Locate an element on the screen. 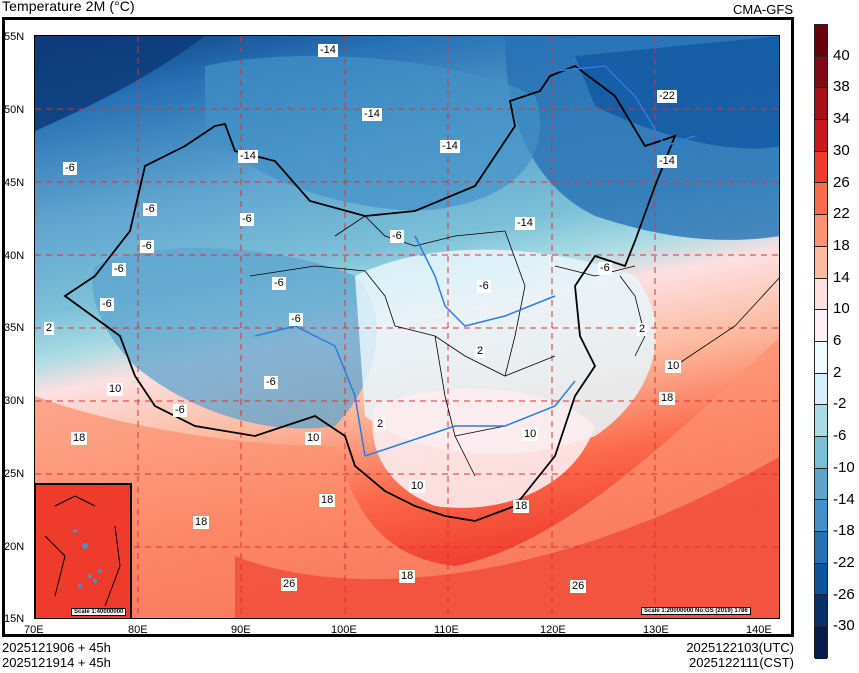  lon-label-100e: 100E is located at coordinates (344, 630).